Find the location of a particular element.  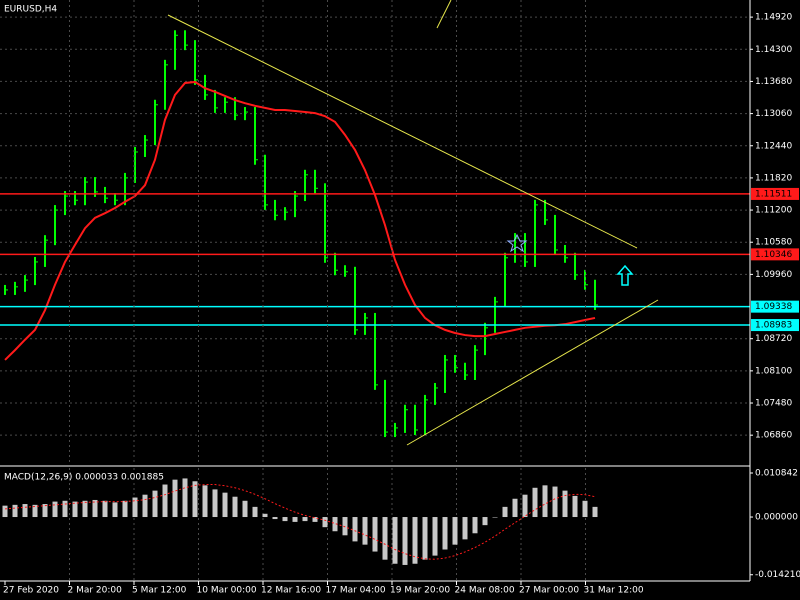

y-tick-label: 1.13680 is located at coordinates (773, 82).